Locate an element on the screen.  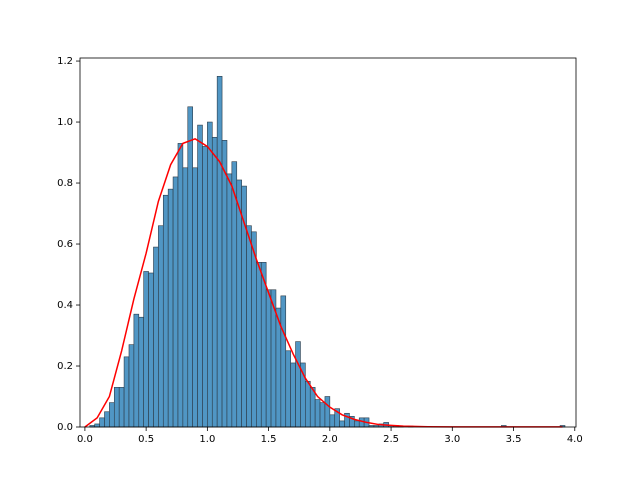
x-tick-label: 1.5 is located at coordinates (269, 439).